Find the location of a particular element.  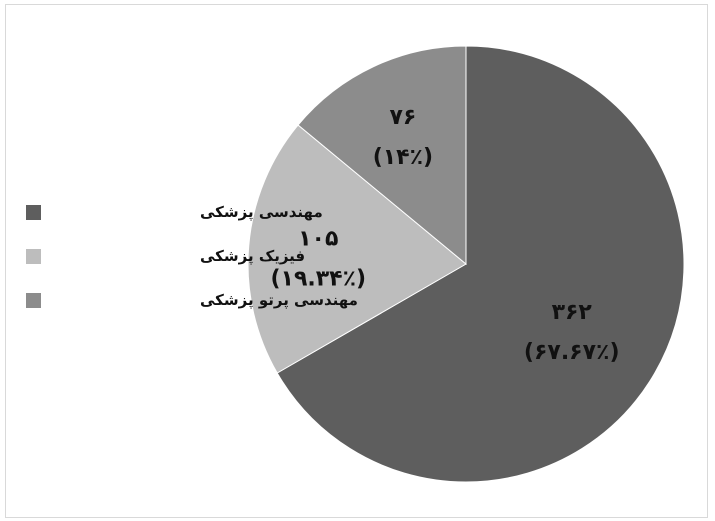

slice-percent-label-2: (۱۹.۳۴٪) is located at coordinates (318, 279).